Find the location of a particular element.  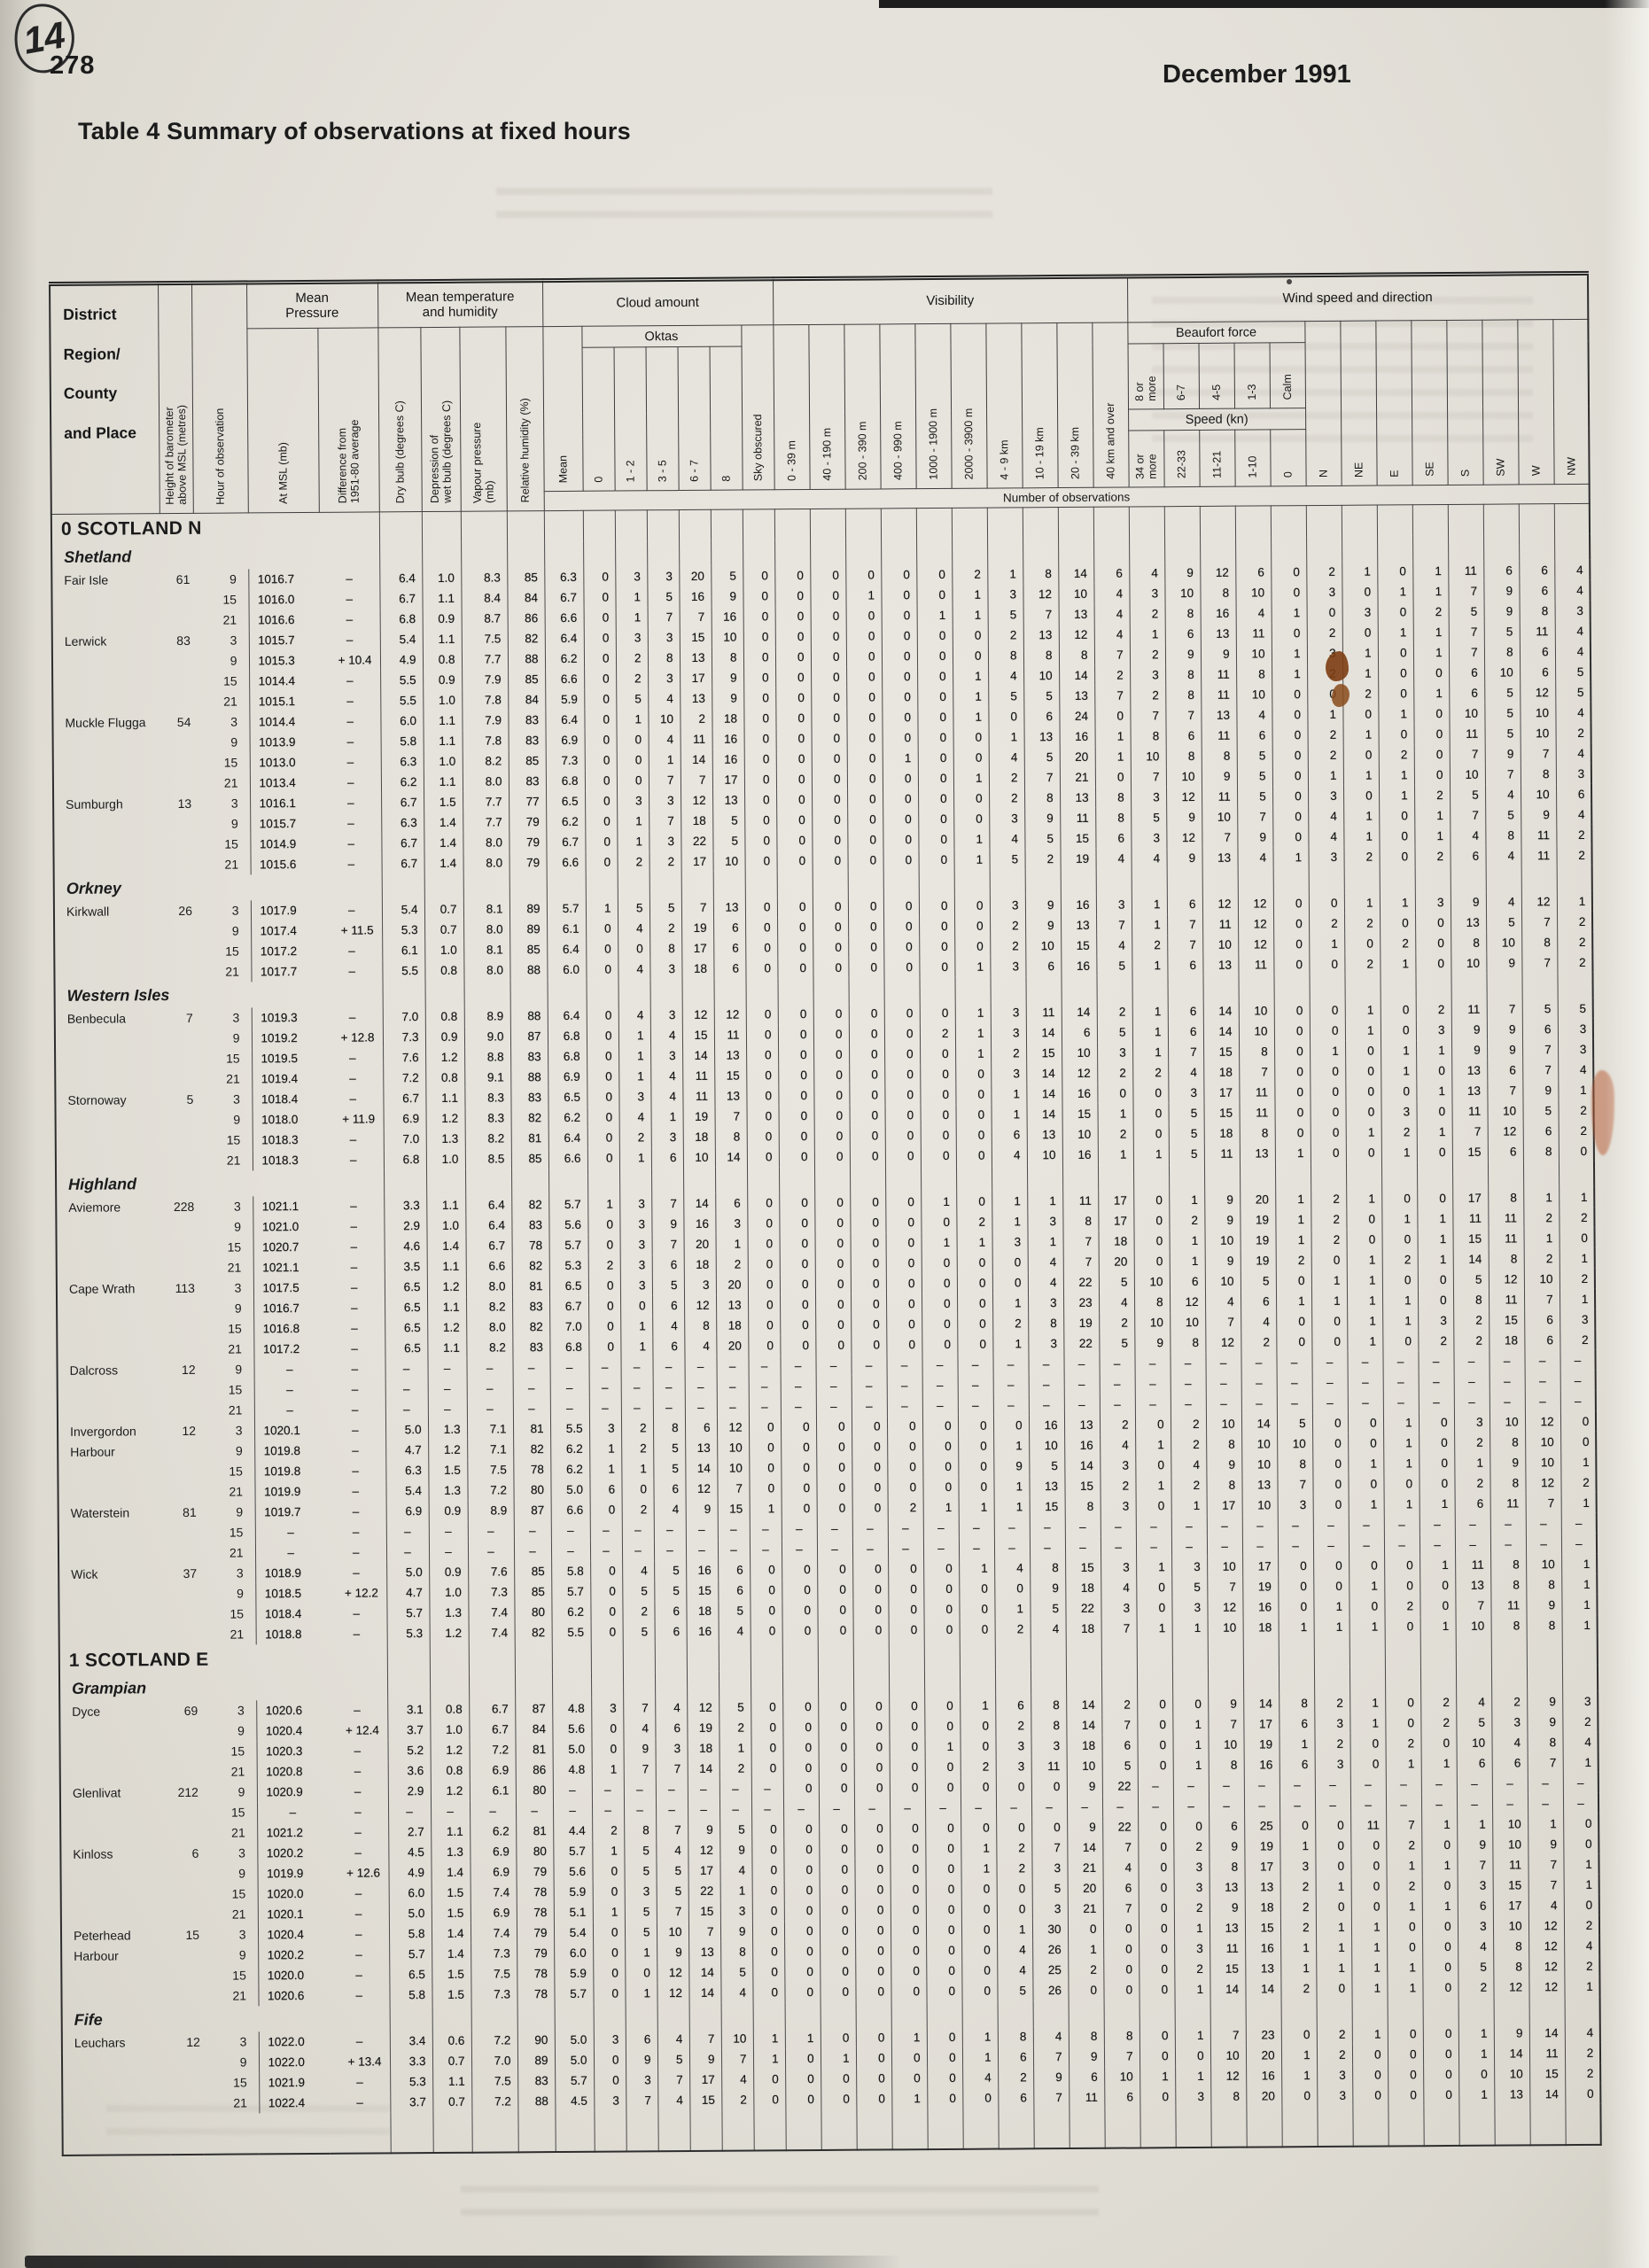

value-cell: 12 is located at coordinates (1041, 593).